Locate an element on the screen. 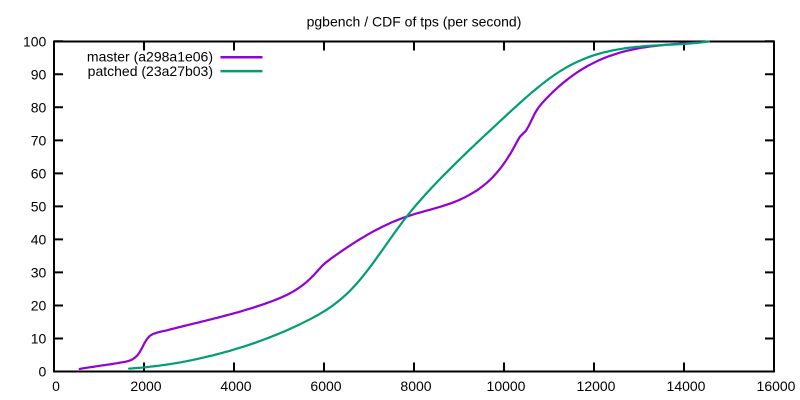 The height and width of the screenshot is (400, 800). svg-text: 8000 is located at coordinates (415, 386).